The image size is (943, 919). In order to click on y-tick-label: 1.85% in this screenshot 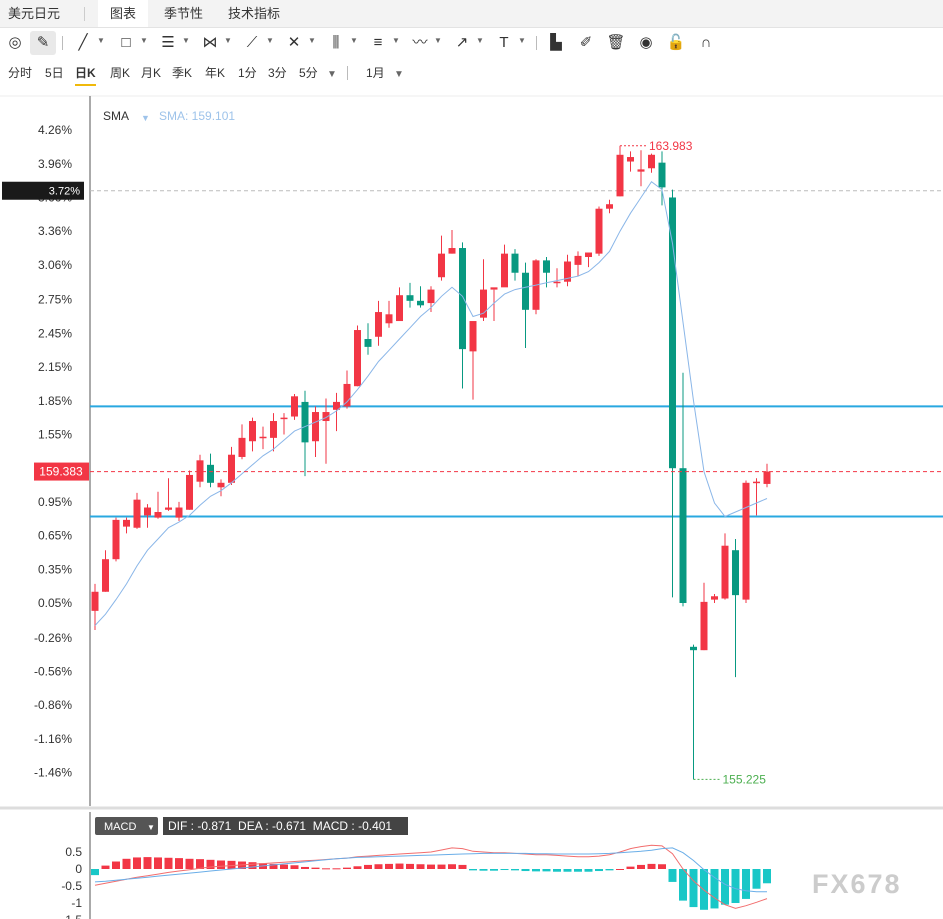, I will do `click(55, 401)`.